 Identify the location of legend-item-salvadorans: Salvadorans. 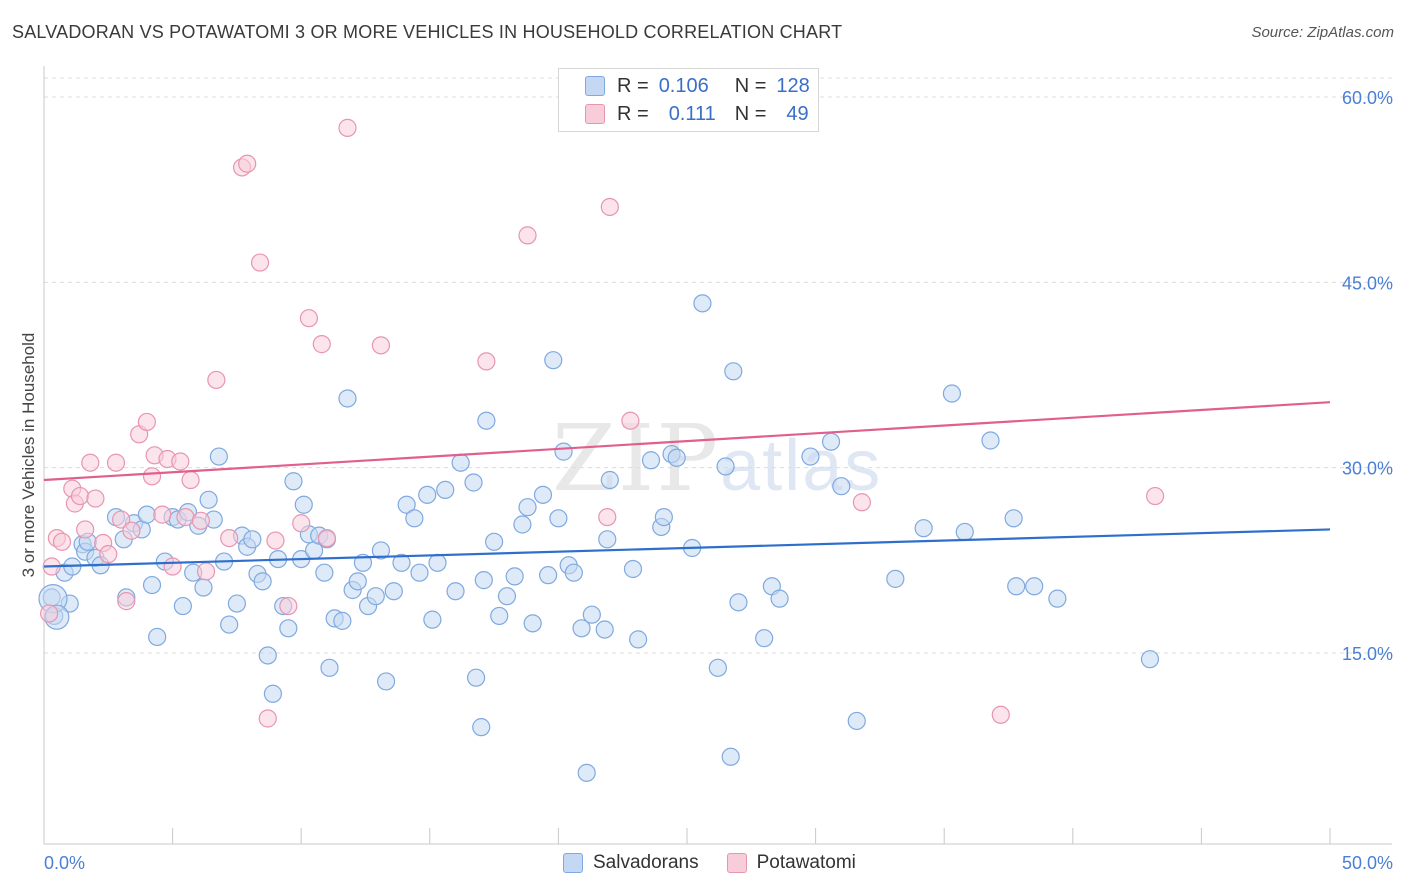
(631, 863).